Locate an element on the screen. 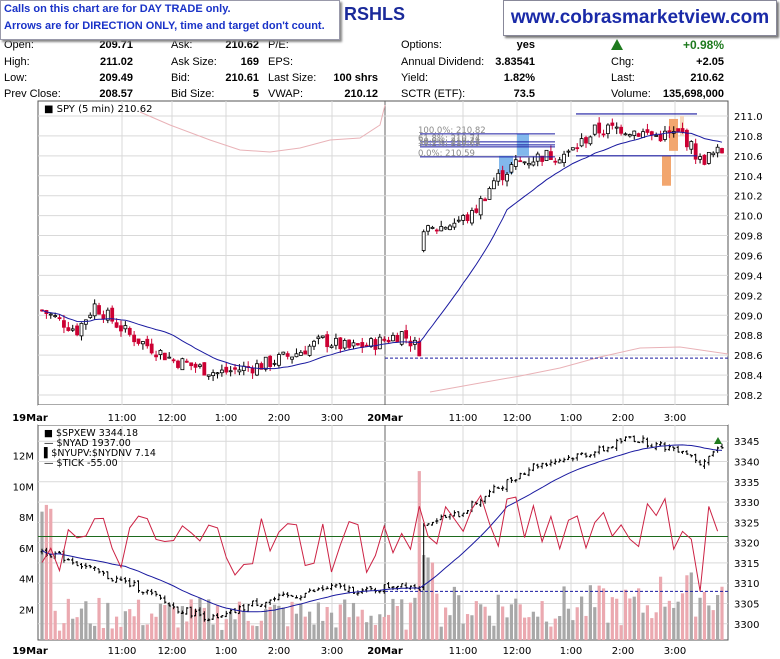 This screenshot has width=780, height=659. spxew-tick-label: 3345 is located at coordinates (746, 442).